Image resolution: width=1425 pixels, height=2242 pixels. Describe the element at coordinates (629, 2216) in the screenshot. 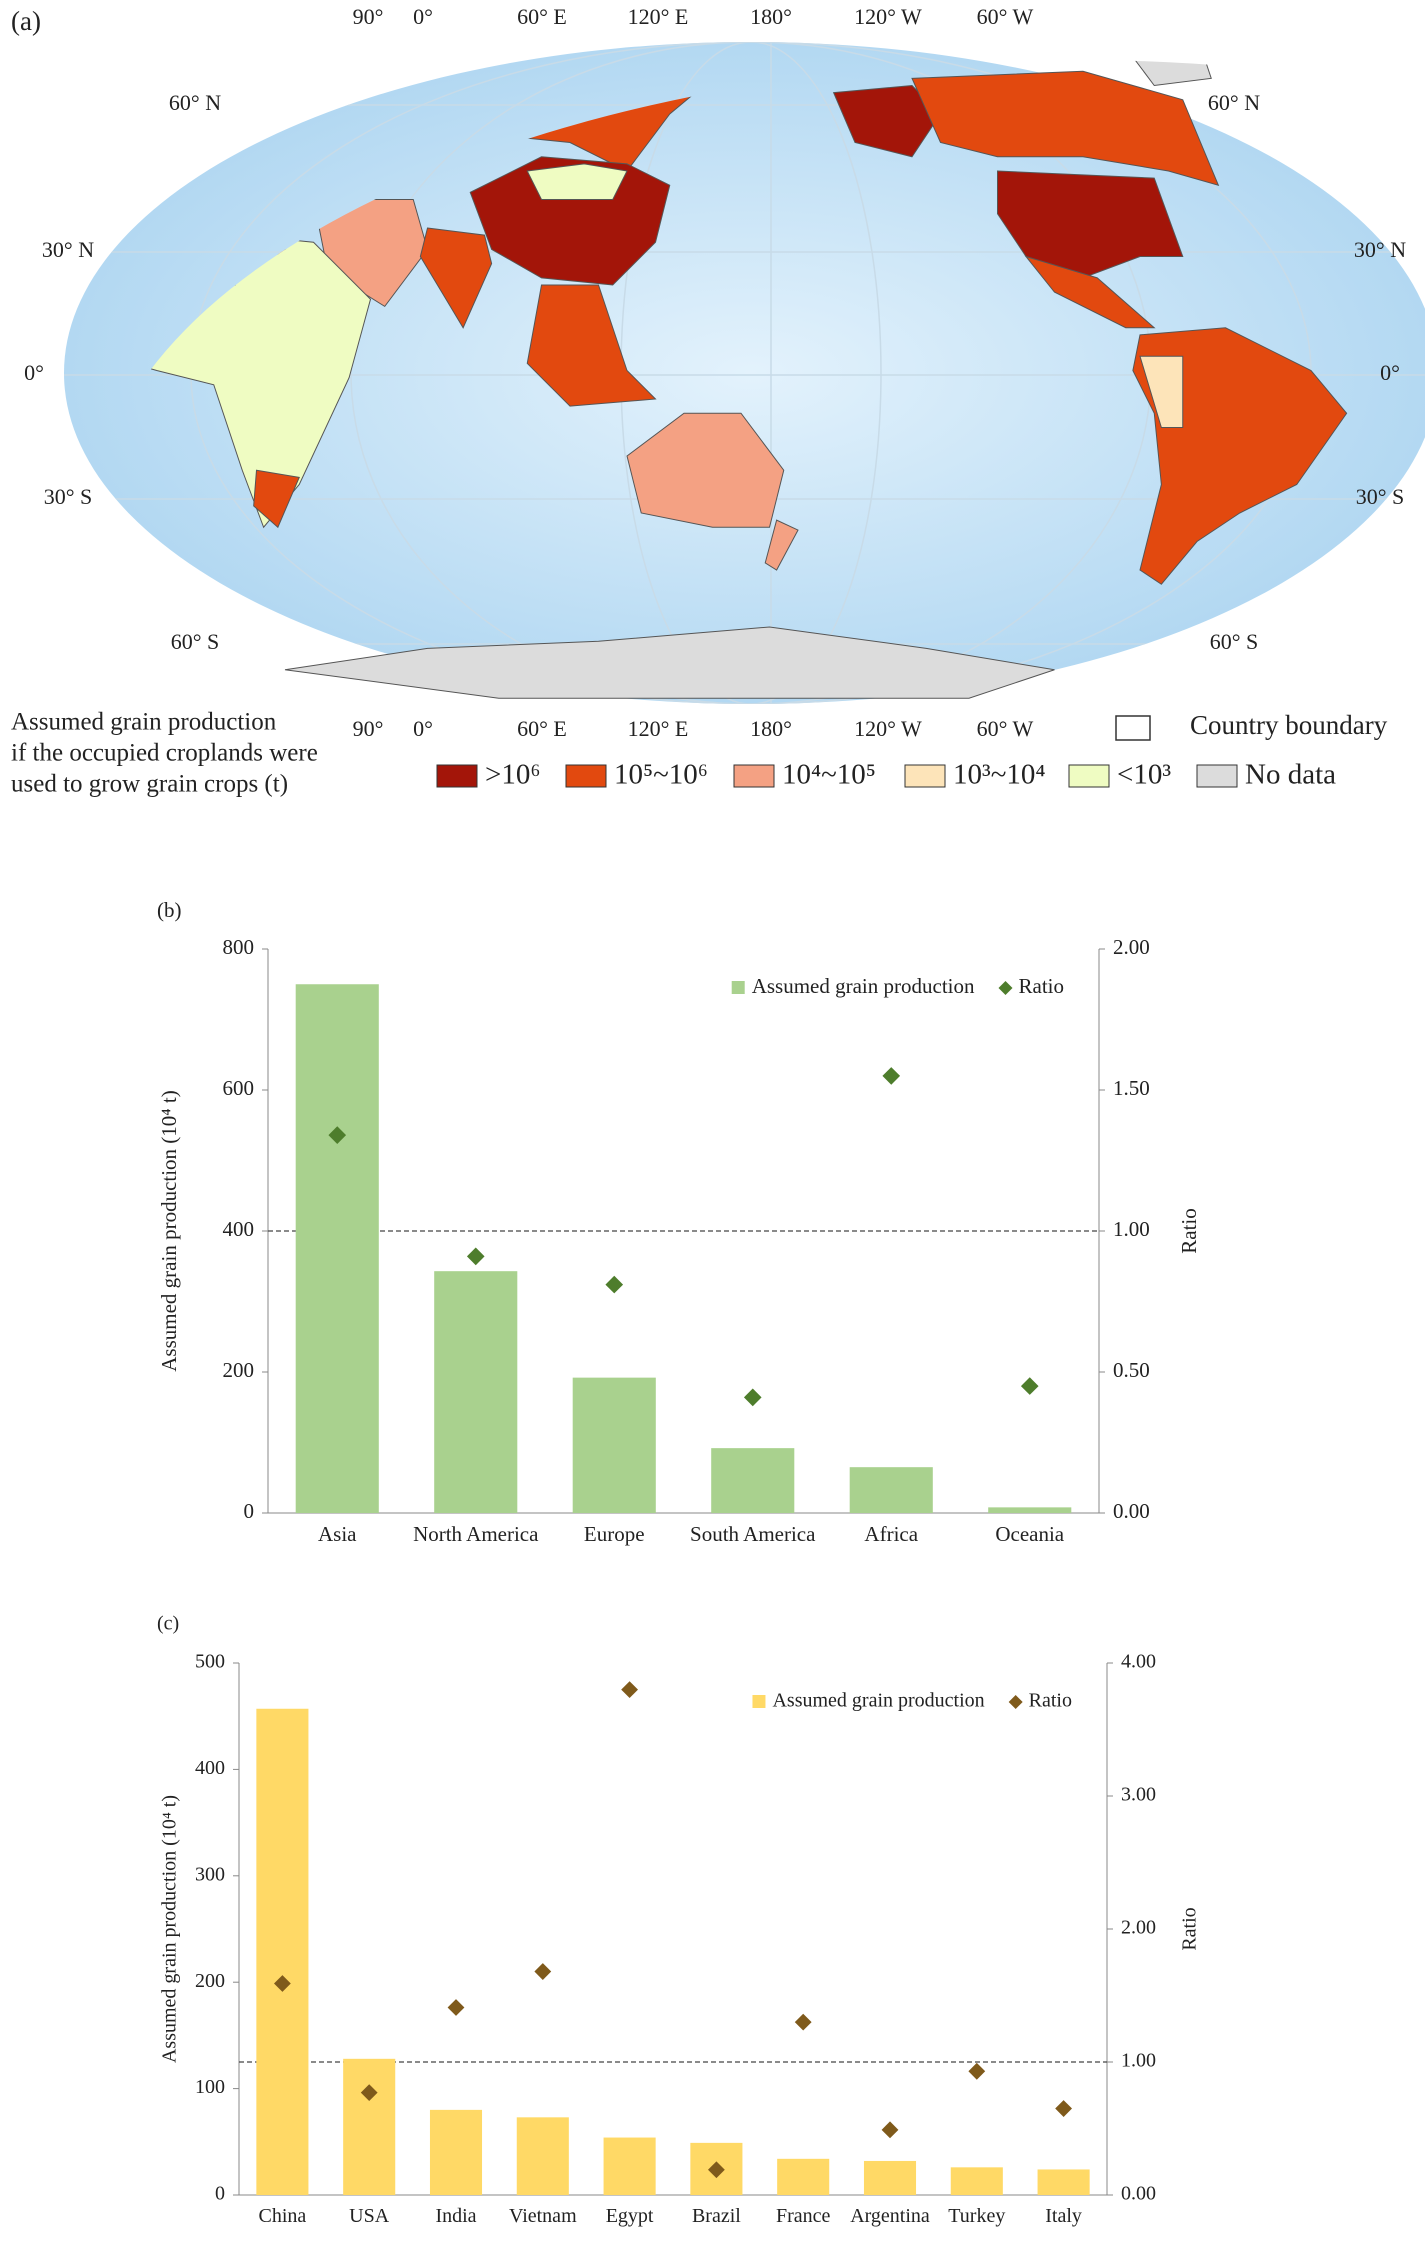

I see `x-tick-label: Egypt` at that location.